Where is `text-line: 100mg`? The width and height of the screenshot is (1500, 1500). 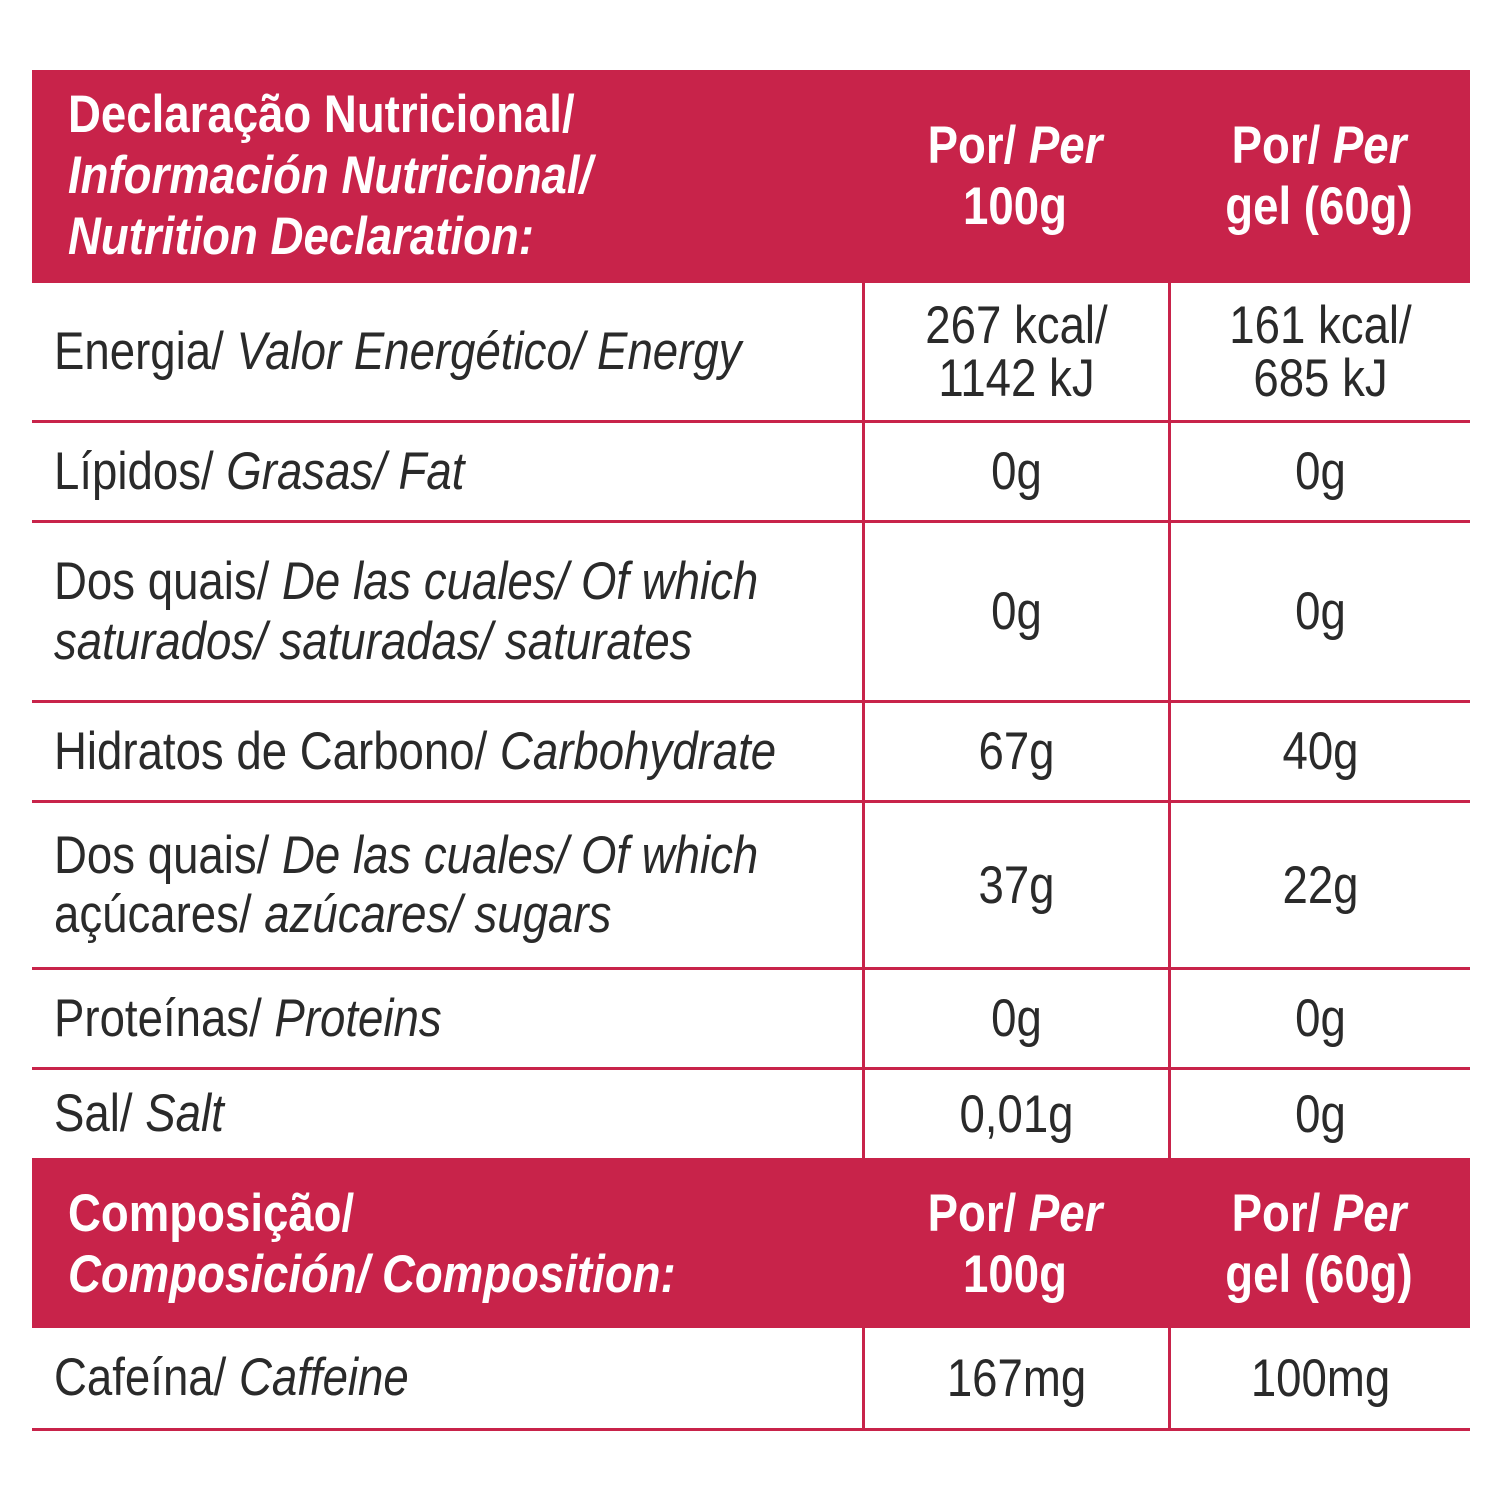 text-line: 100mg is located at coordinates (1320, 1378).